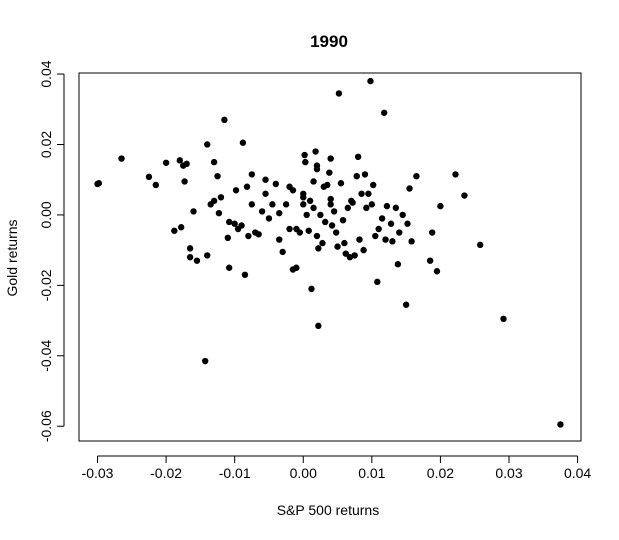  Describe the element at coordinates (371, 473) in the screenshot. I see `x-tick-label: 0.01` at that location.